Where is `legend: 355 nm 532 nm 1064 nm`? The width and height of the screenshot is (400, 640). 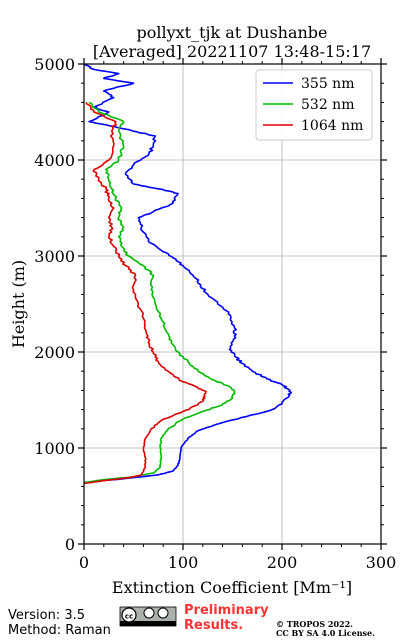 legend: 355 nm 532 nm 1064 nm is located at coordinates (314, 105).